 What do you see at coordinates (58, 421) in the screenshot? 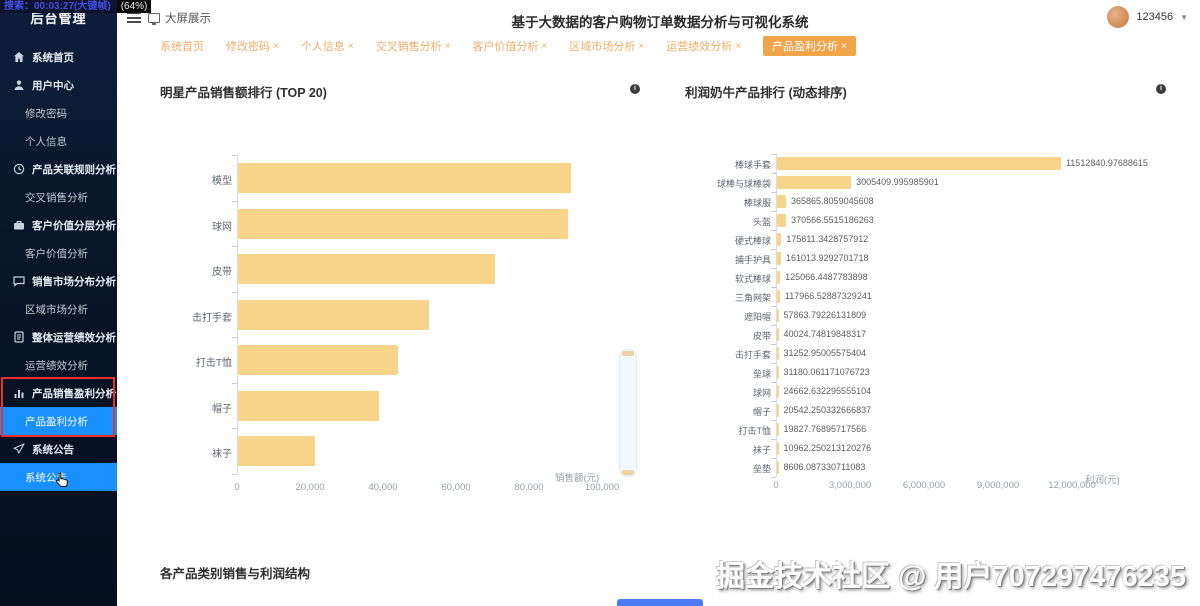
I see `sidebar-item-13: 产品盈利分析` at bounding box center [58, 421].